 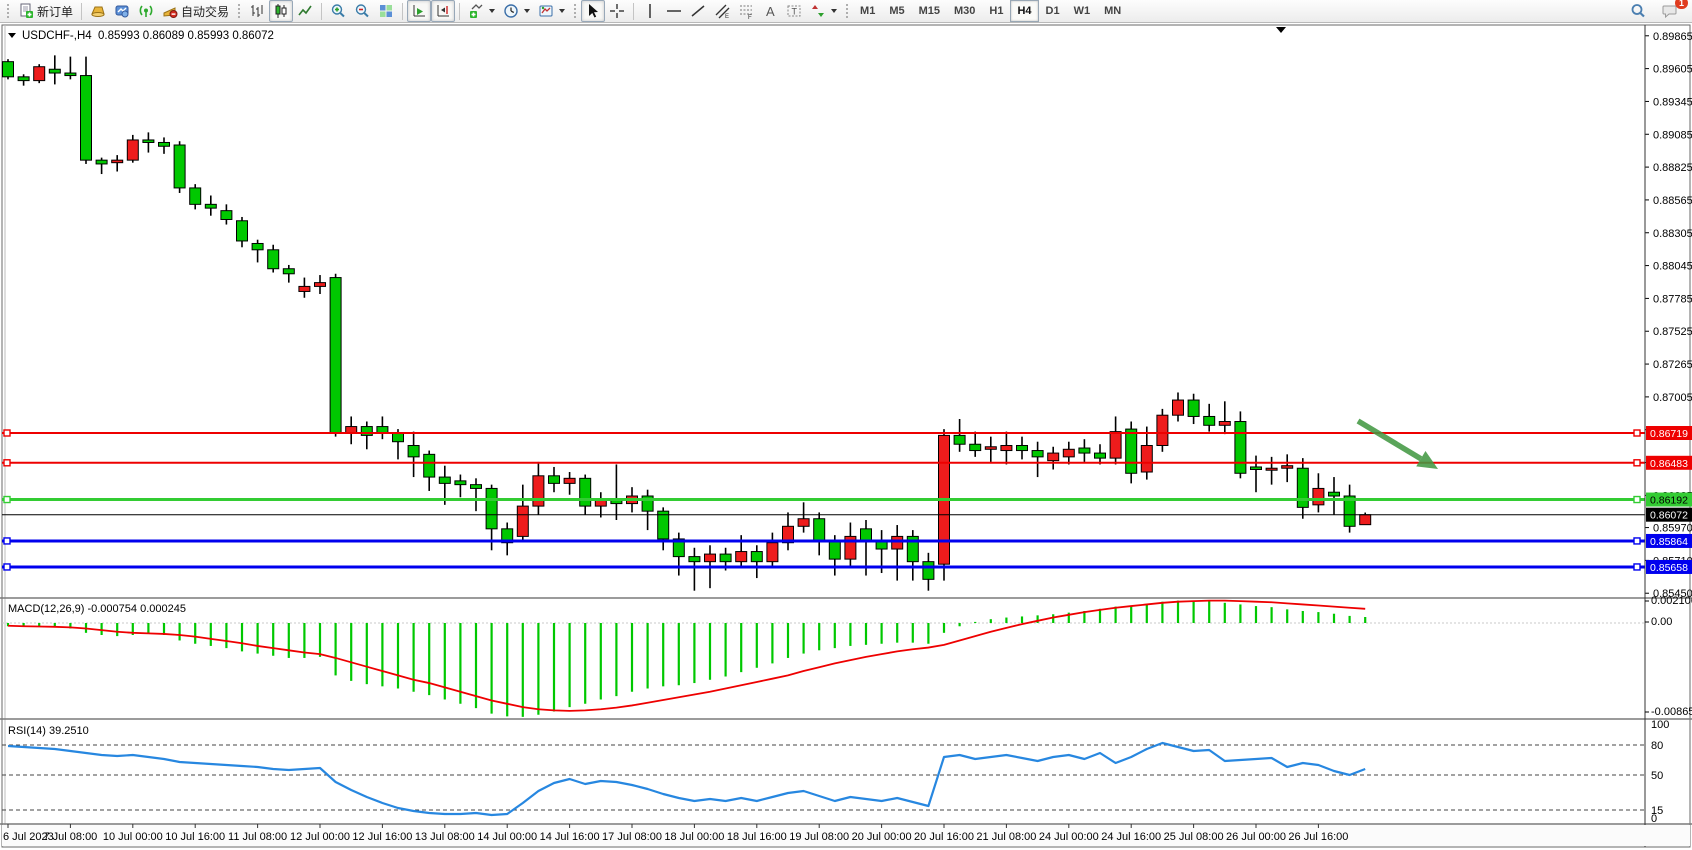 I want to click on trend-arrow-annotation, so click(x=1397, y=443).